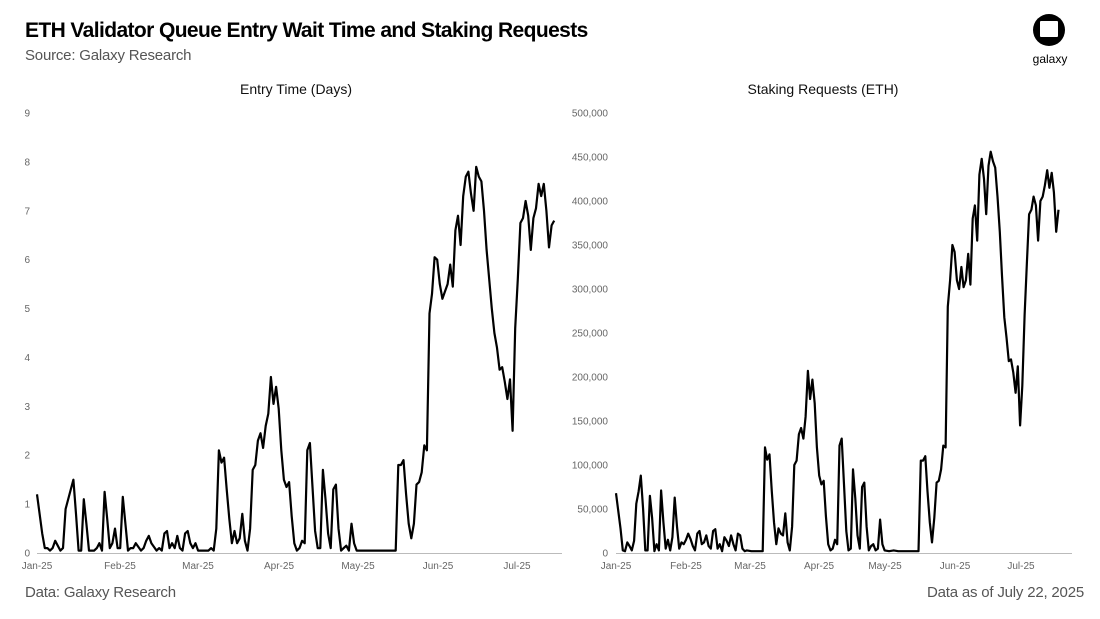 The image size is (1100, 619). What do you see at coordinates (590, 158) in the screenshot?
I see `staking-requests-y-tick-label: 450,000` at bounding box center [590, 158].